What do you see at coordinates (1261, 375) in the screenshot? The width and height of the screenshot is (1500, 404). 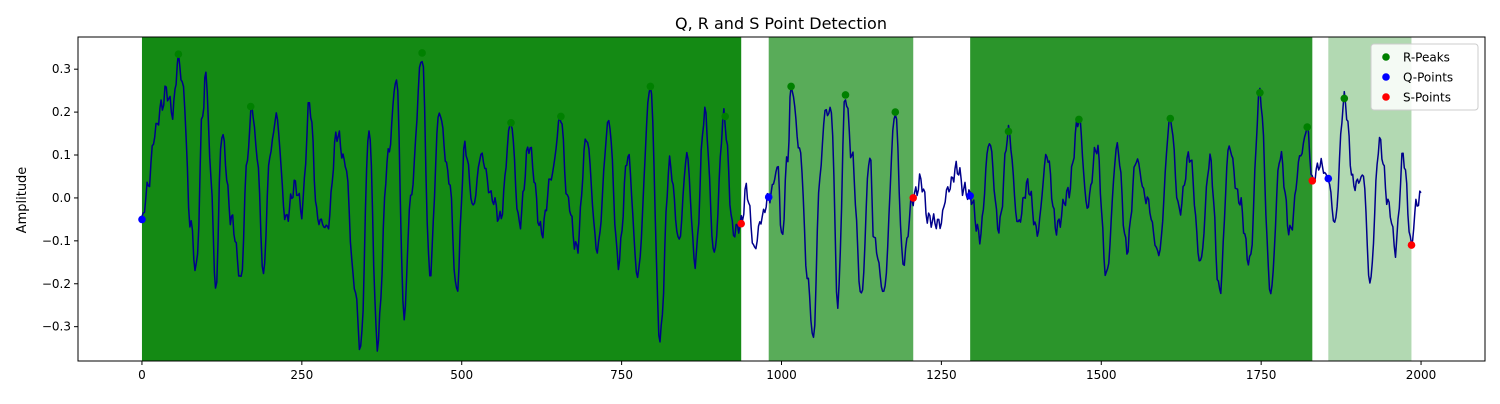 I see `x-tick-label: 1750` at bounding box center [1261, 375].